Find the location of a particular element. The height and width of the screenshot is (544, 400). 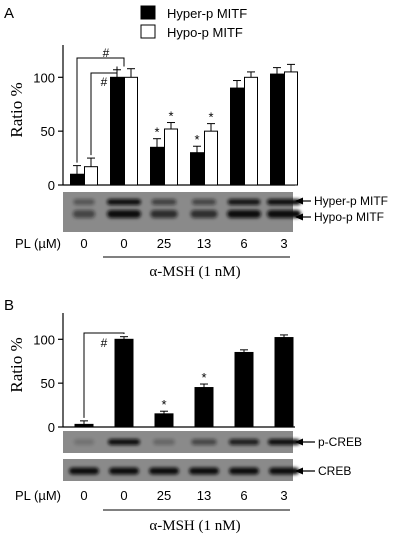

y-tick-label: 0 is located at coordinates (51, 427).